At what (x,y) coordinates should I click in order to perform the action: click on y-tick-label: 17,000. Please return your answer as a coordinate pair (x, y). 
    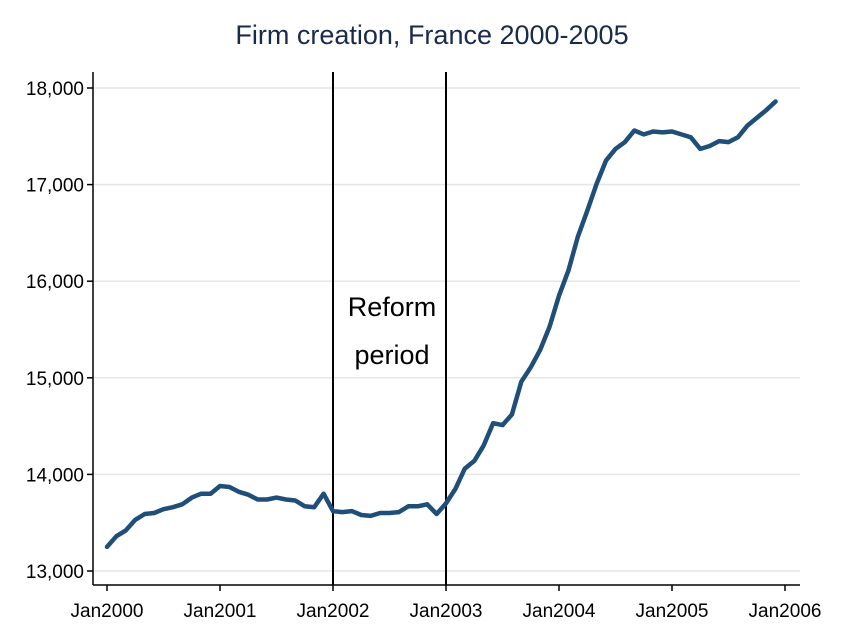
    Looking at the image, I should click on (55, 186).